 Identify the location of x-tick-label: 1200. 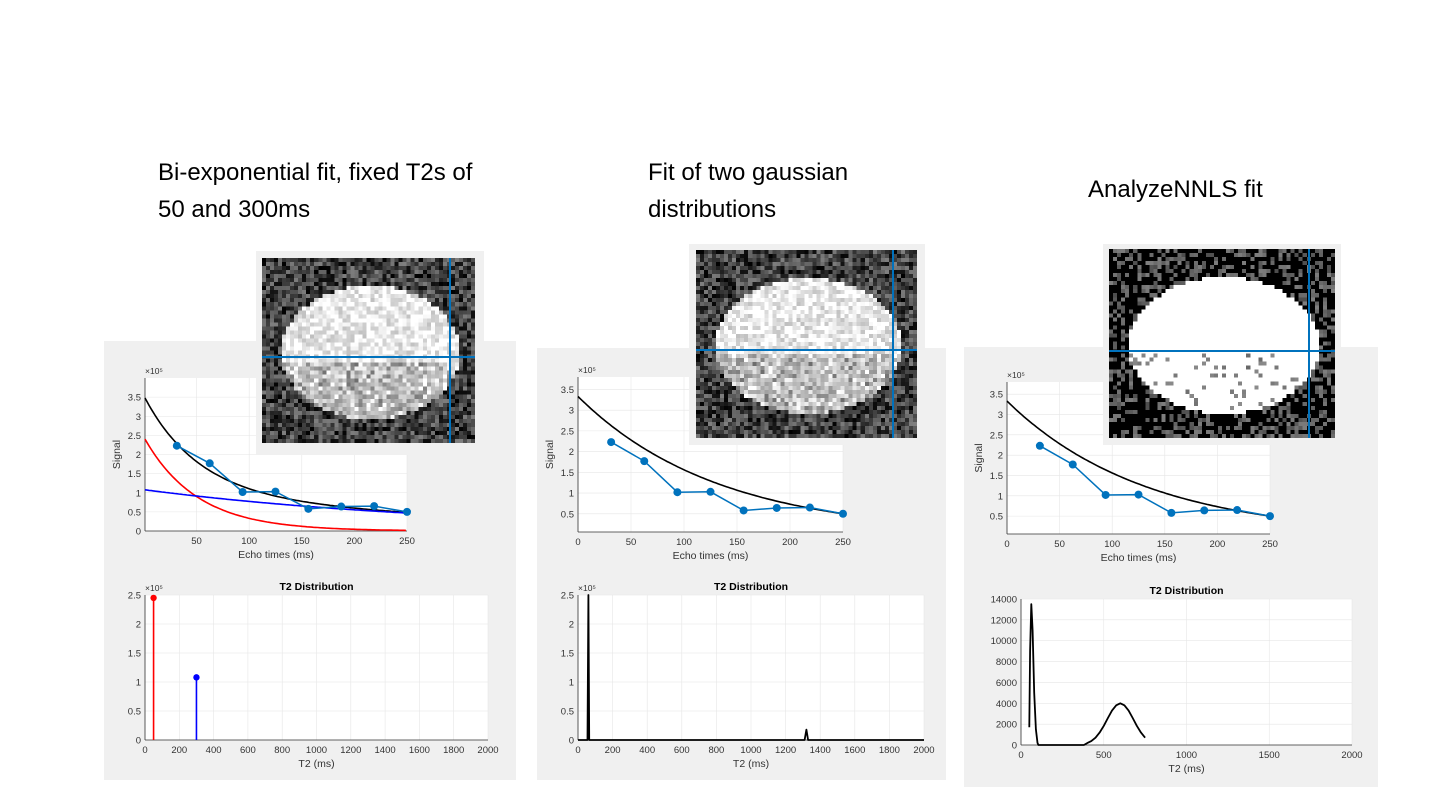
(350, 750).